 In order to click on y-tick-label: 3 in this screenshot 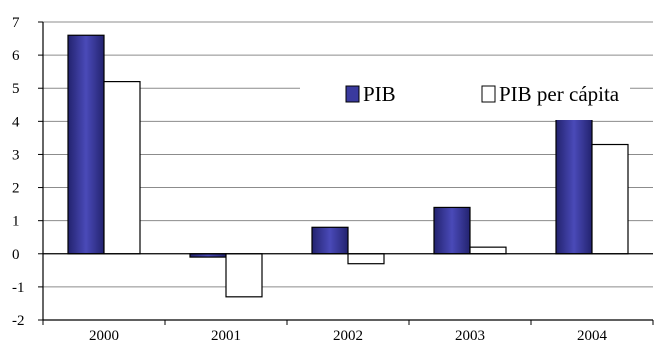, I will do `click(16, 155)`.